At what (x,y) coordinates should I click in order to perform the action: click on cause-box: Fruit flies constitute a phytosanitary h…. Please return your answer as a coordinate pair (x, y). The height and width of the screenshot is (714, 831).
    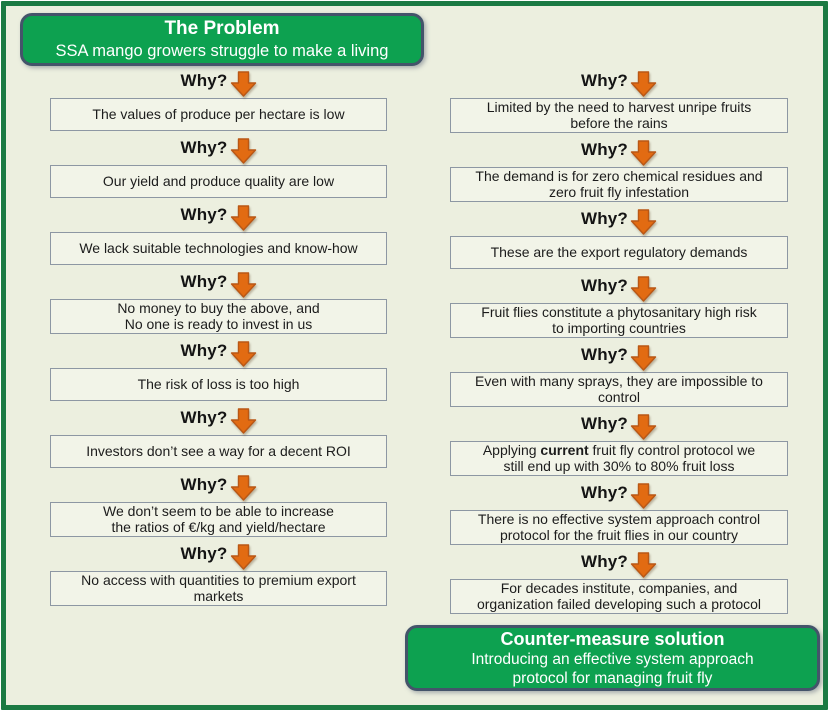
    Looking at the image, I should click on (619, 320).